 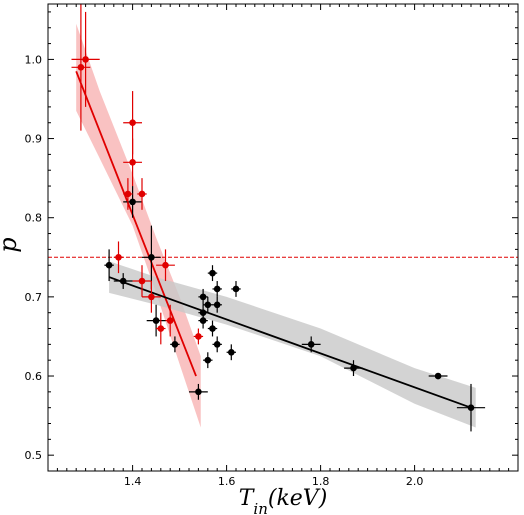 What do you see at coordinates (34, 297) in the screenshot?
I see `y-tick-label: 0.7` at bounding box center [34, 297].